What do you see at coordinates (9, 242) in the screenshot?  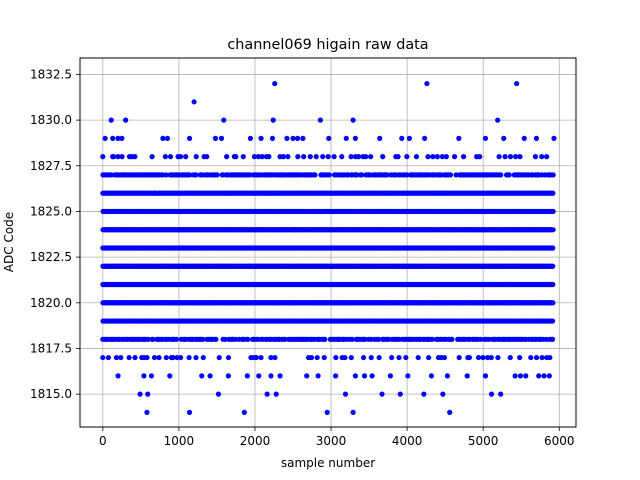 I see `y-axis-label: ADC Code` at bounding box center [9, 242].